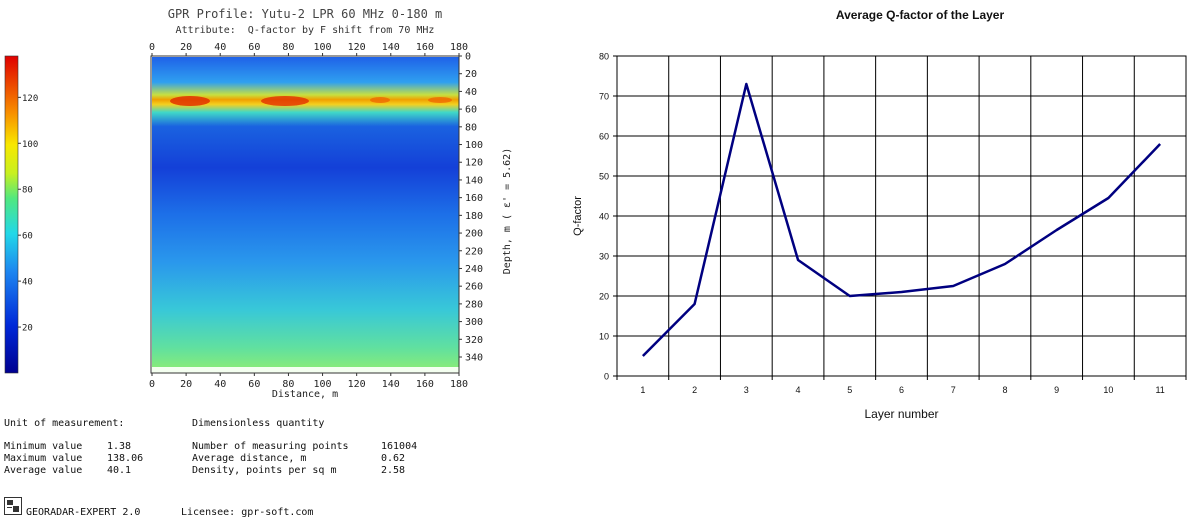 The width and height of the screenshot is (1199, 520). What do you see at coordinates (468, 57) in the screenshot?
I see `depth-tick-label: 0` at bounding box center [468, 57].